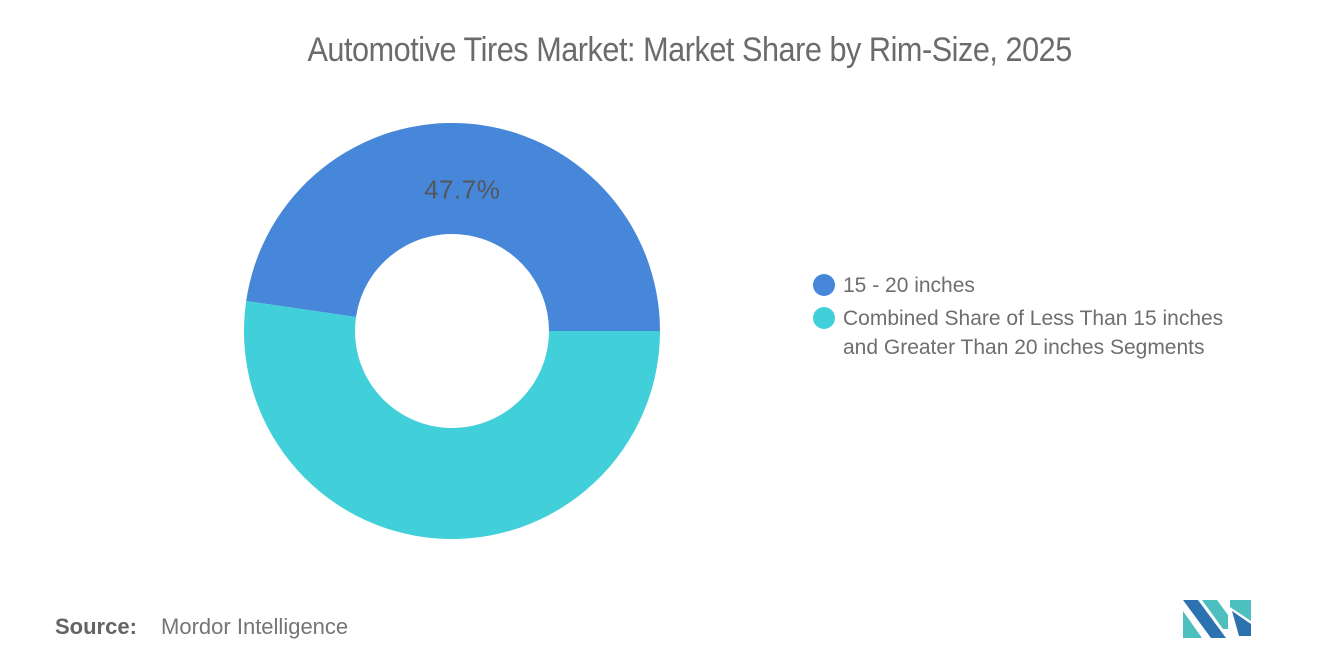 This screenshot has height=665, width=1320. Describe the element at coordinates (1192, 624) in the screenshot. I see `logo-left-teal-triangle` at that location.